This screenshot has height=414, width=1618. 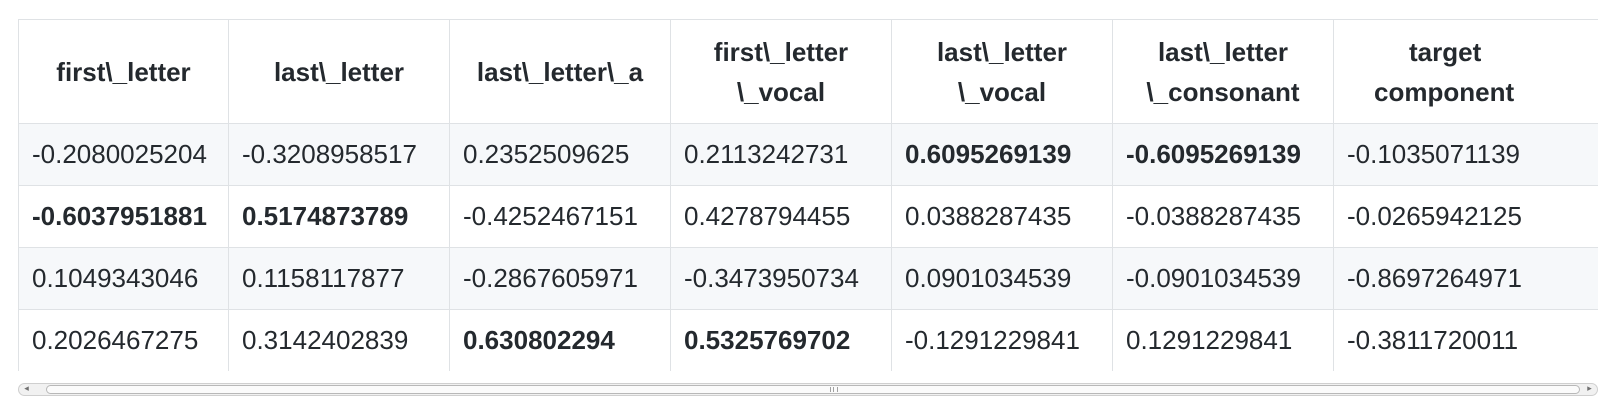 I want to click on horizontal-scrollbar: ◂ ▸, so click(x=808, y=389).